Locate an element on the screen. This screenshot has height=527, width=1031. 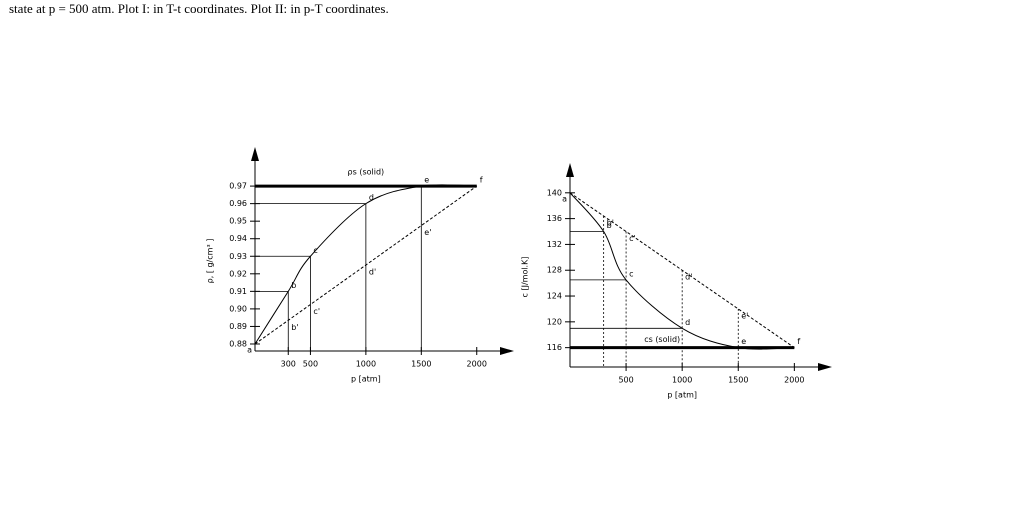
y-tick-label: 128 is located at coordinates (554, 270).